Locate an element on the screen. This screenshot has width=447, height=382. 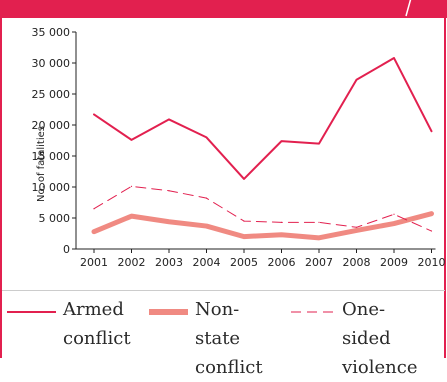
y-tick-label: 0 is located at coordinates (66, 249).